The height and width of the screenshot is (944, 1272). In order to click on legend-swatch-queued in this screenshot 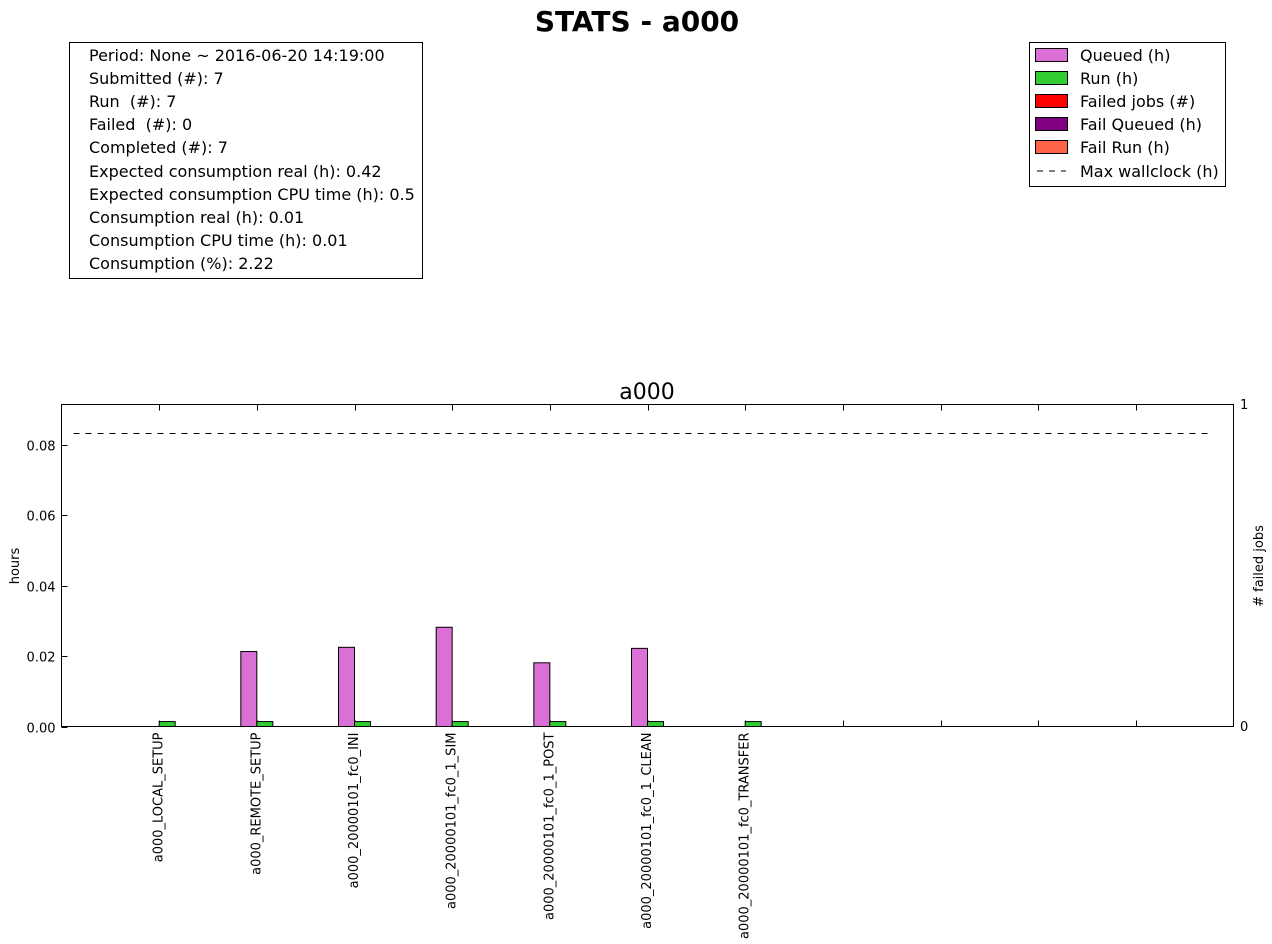, I will do `click(1051, 55)`.